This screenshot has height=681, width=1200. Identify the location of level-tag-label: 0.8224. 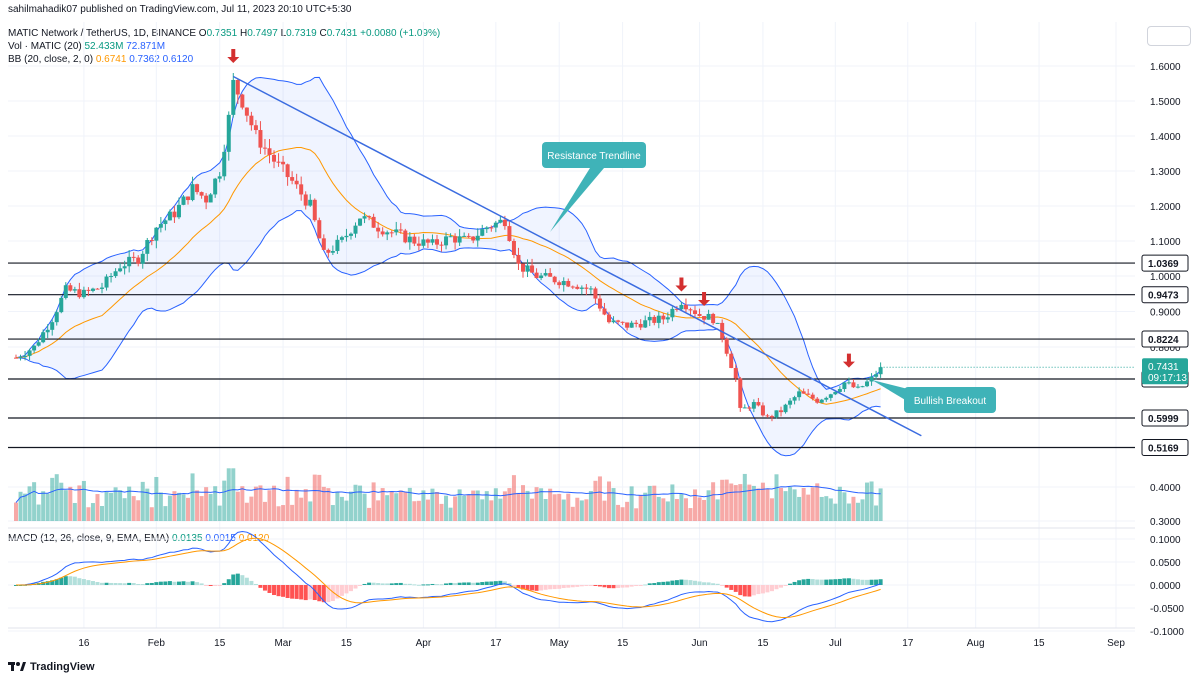
(1163, 340).